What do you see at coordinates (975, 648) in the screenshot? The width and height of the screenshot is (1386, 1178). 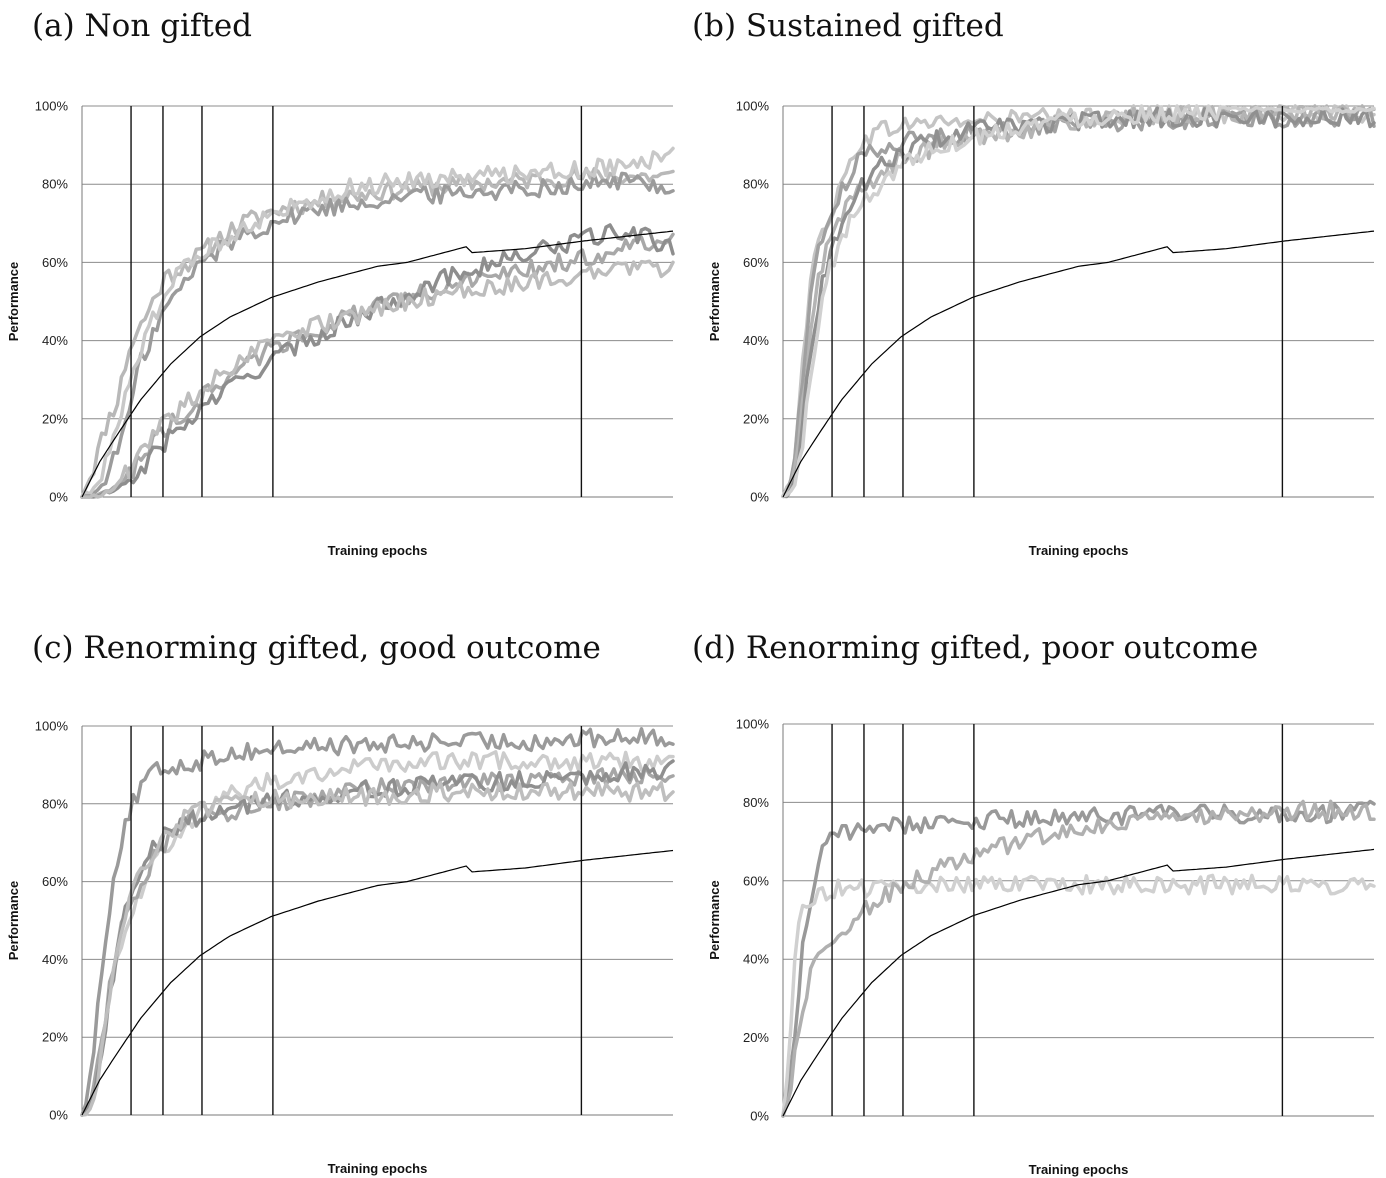 I see `panel-title: (d) Renorming gifted, poor outcome` at bounding box center [975, 648].